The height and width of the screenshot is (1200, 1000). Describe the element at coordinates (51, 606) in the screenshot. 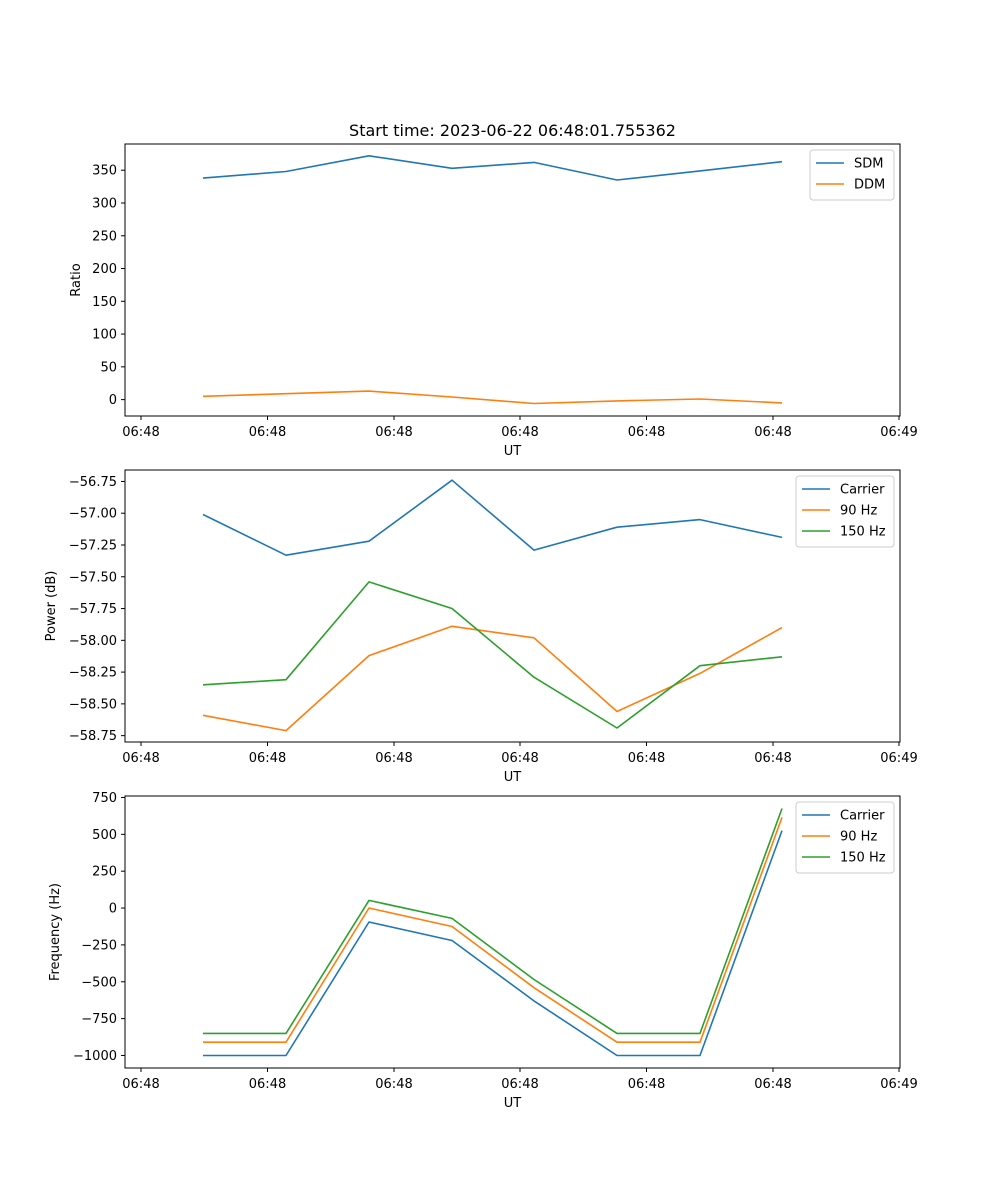

I see `y-axis-label: Power (dB)` at that location.